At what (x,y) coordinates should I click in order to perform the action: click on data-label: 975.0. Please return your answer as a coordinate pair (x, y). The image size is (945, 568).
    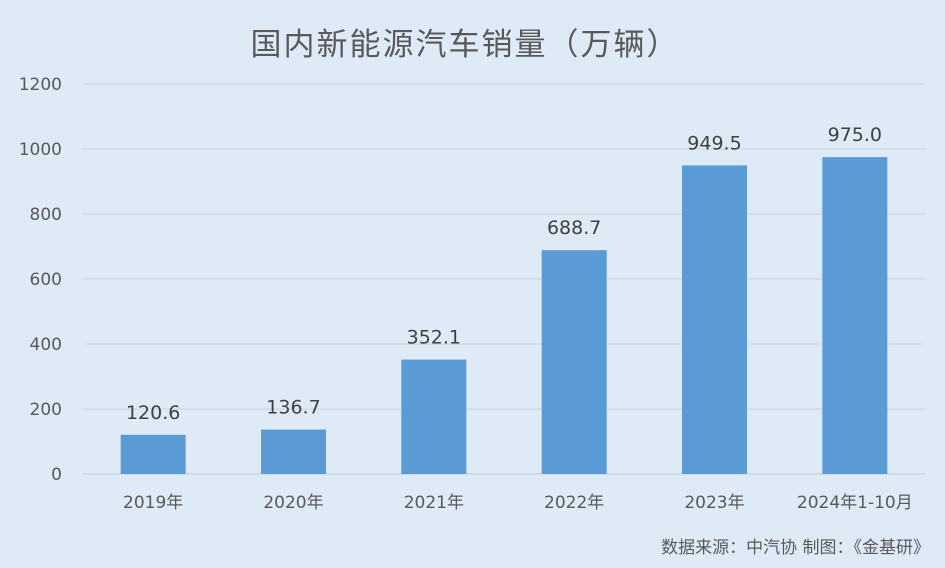
    Looking at the image, I should click on (855, 135).